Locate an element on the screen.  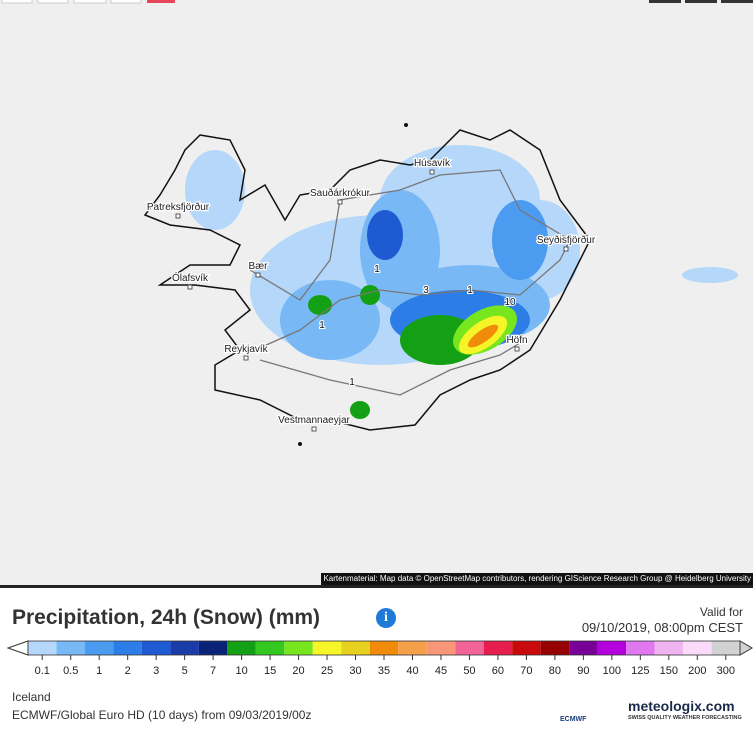
scale-label: 1 is located at coordinates (99, 671).